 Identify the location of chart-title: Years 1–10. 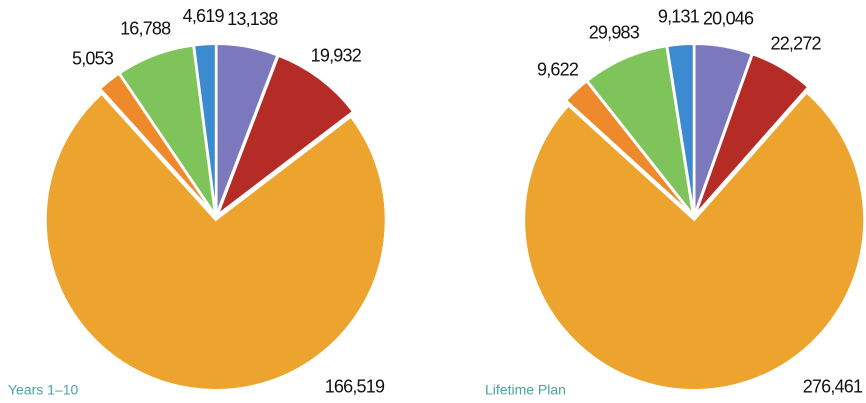
(43, 390).